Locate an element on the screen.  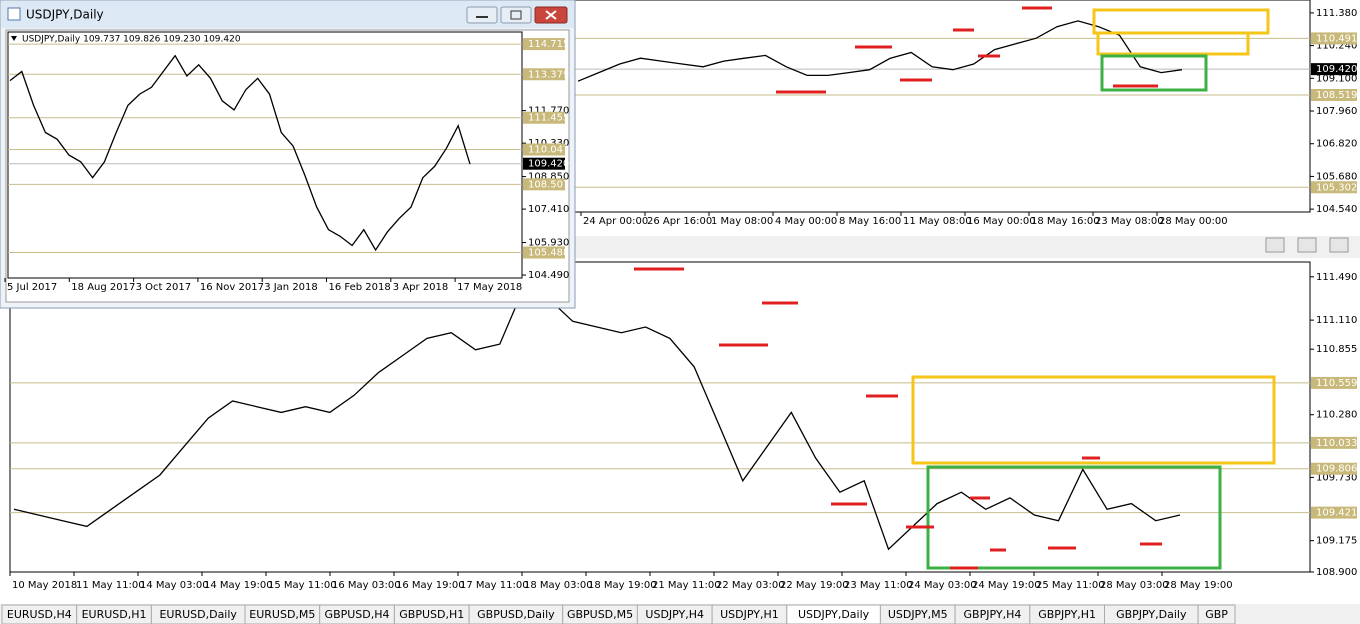
x-tick-label: 24 May 19:00 is located at coordinates (1006, 585).